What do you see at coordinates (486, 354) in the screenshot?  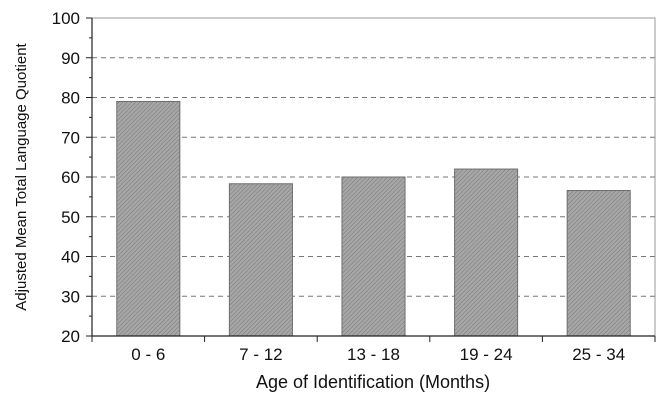 I see `x-tick-label: 19 - 24` at bounding box center [486, 354].